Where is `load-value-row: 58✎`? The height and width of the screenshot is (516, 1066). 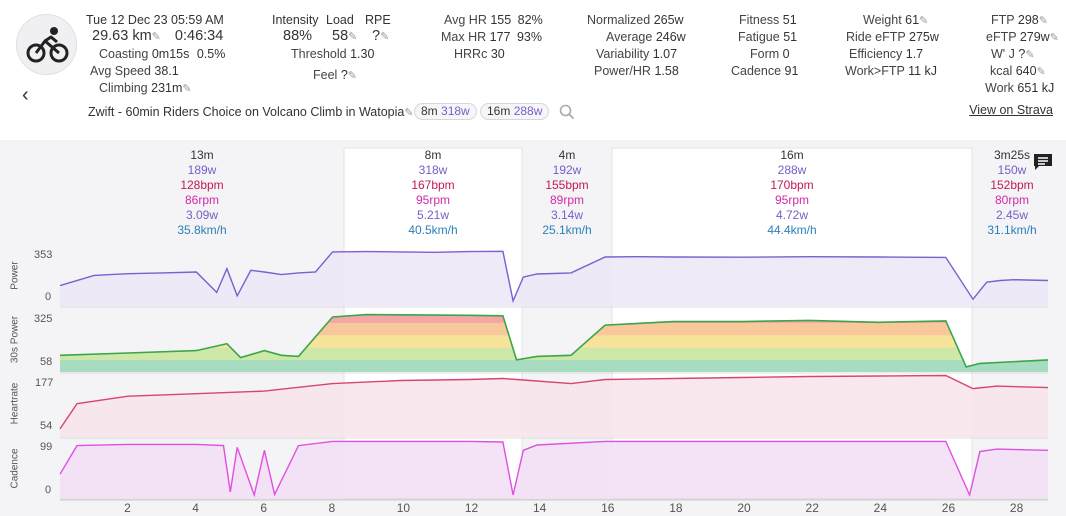 load-value-row: 58✎ is located at coordinates (344, 36).